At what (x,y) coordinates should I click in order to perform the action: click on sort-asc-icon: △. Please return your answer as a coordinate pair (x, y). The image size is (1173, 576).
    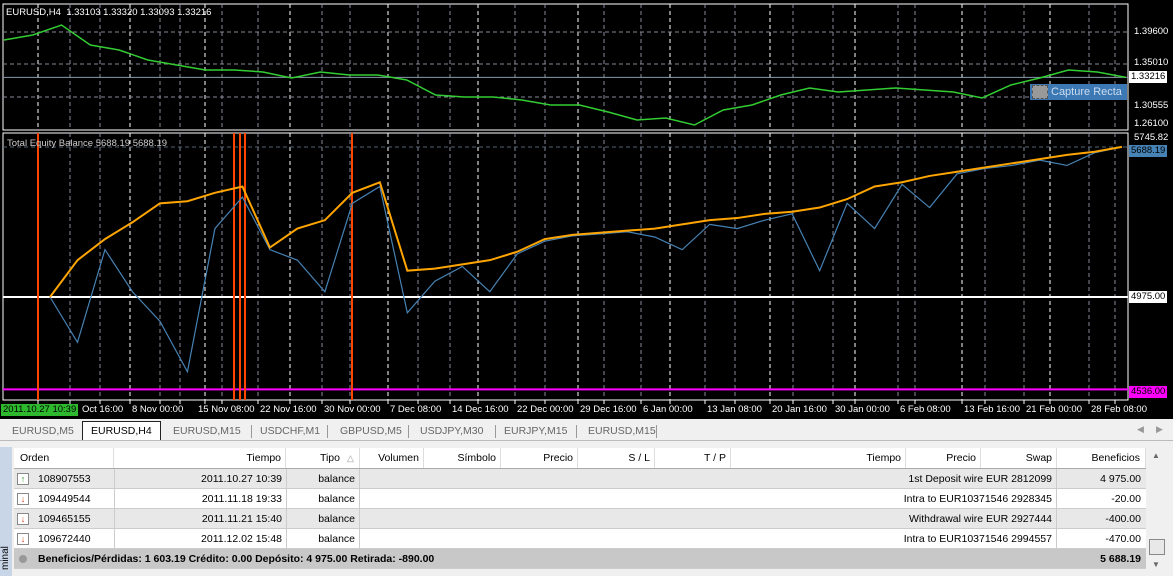
    Looking at the image, I should click on (350, 458).